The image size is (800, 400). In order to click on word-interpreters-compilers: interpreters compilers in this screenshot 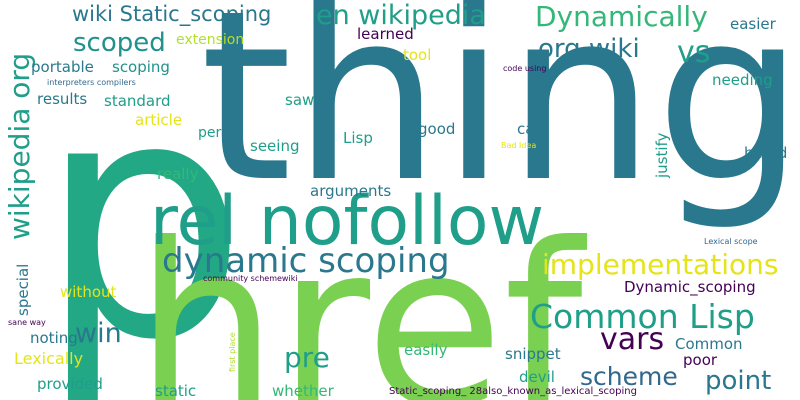, I will do `click(91, 82)`.